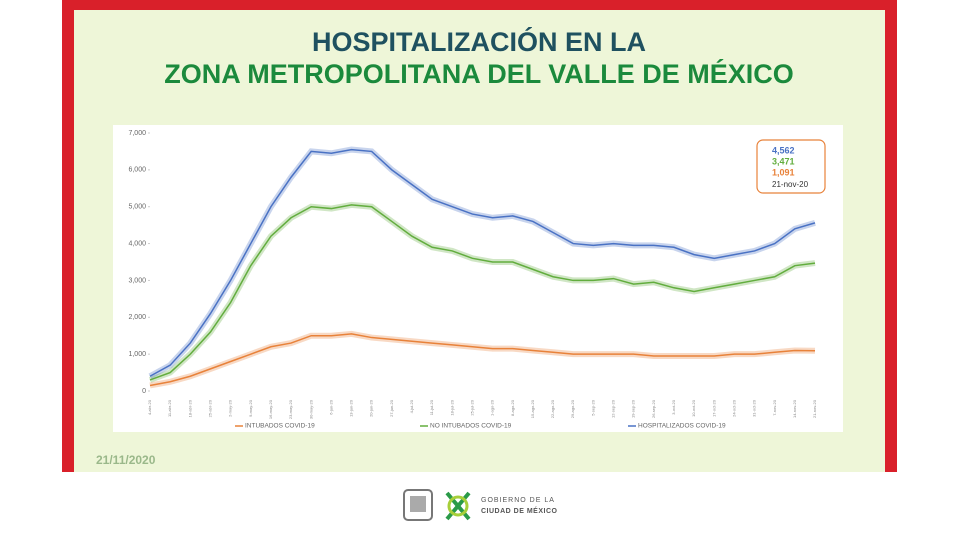 Image resolution: width=957 pixels, height=539 pixels. Describe the element at coordinates (169, 408) in the screenshot. I see `x-tick-label: 11-abr-20` at that location.